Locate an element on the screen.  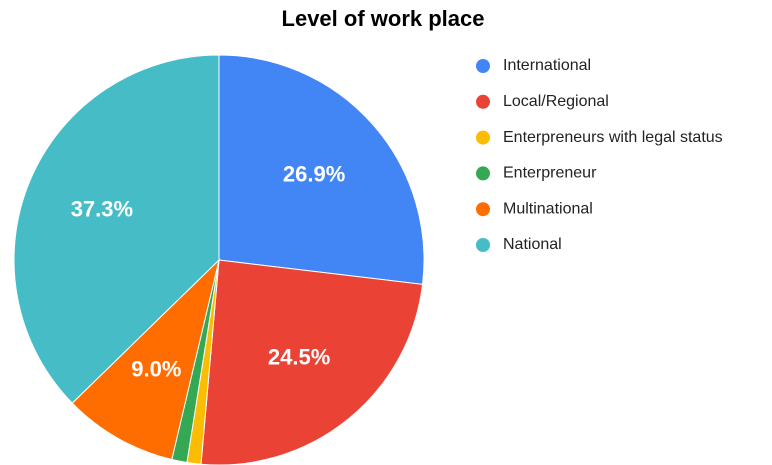
legend-label: Multinational is located at coordinates (548, 208).